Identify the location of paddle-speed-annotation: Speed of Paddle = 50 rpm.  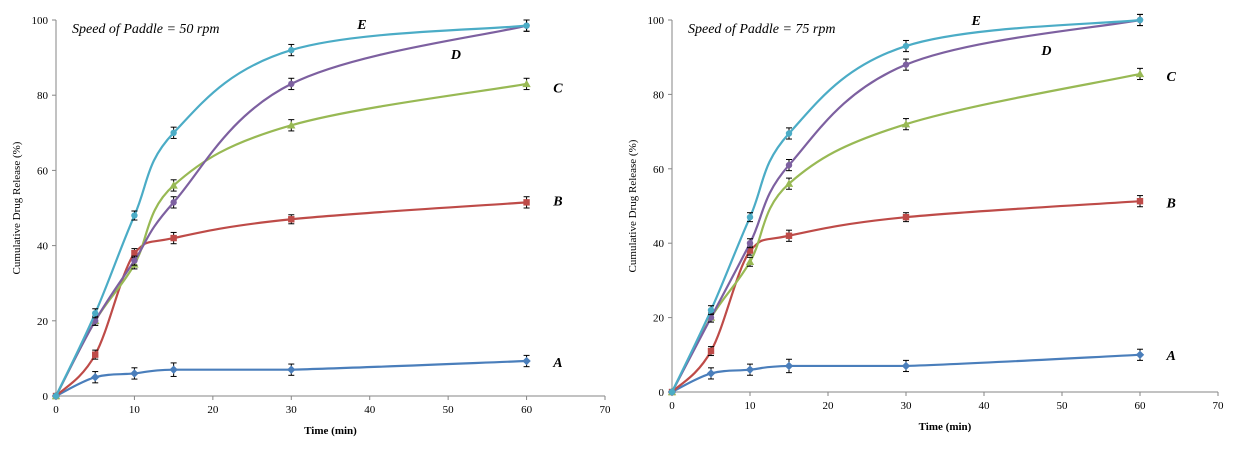
(145, 29).